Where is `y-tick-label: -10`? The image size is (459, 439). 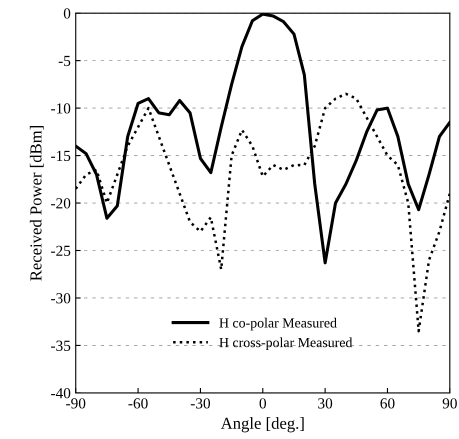
y-tick-label: -10 is located at coordinates (60, 108).